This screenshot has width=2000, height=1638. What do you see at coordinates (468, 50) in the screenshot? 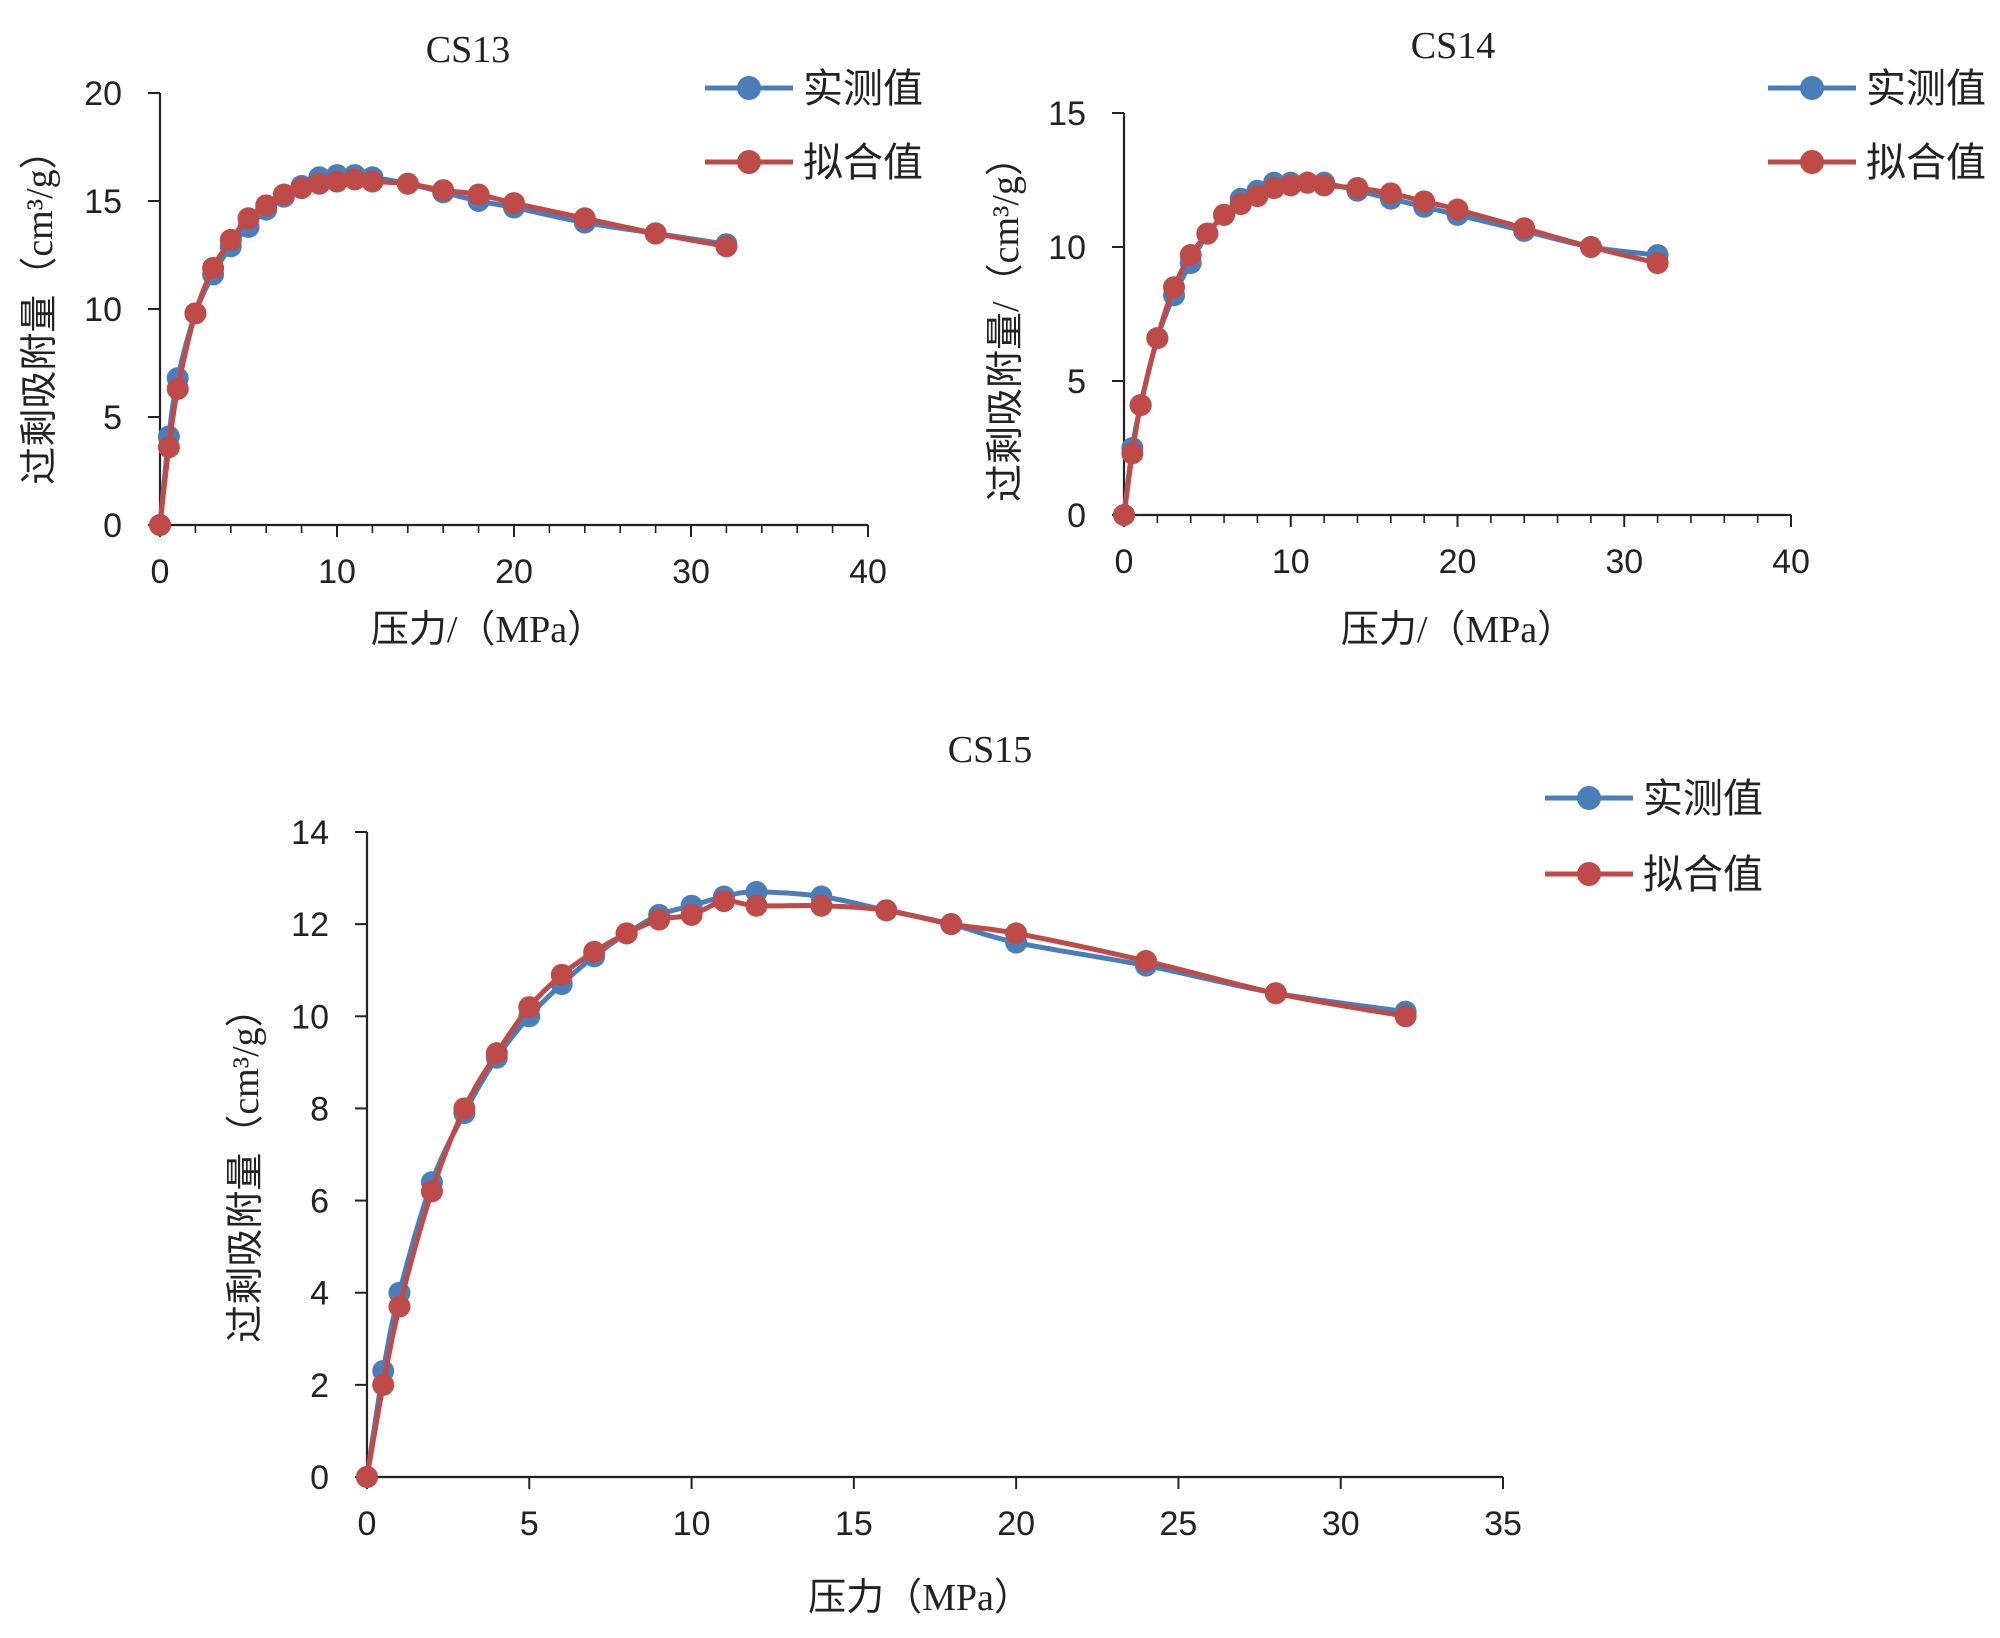
I see `chart-title: CS13` at bounding box center [468, 50].